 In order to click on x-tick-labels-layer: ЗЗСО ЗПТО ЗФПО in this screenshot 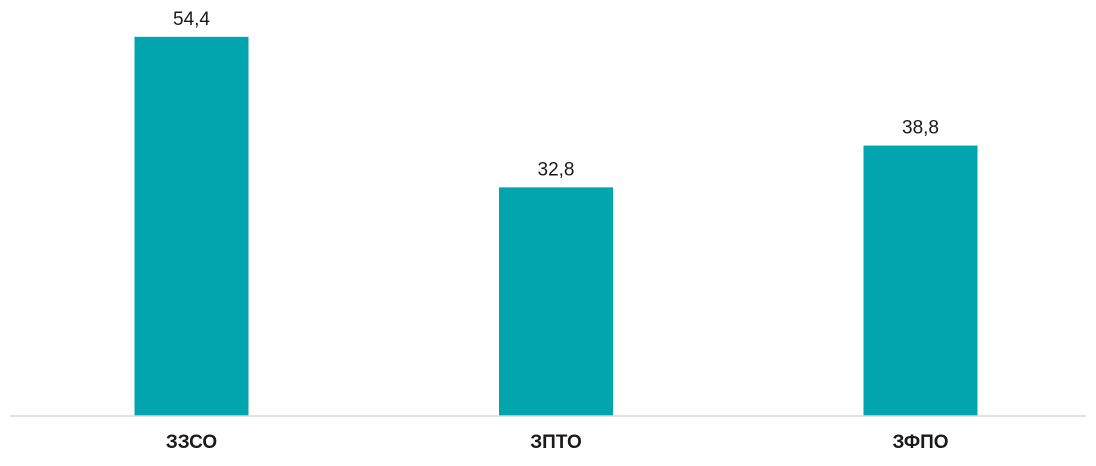, I will do `click(557, 442)`.